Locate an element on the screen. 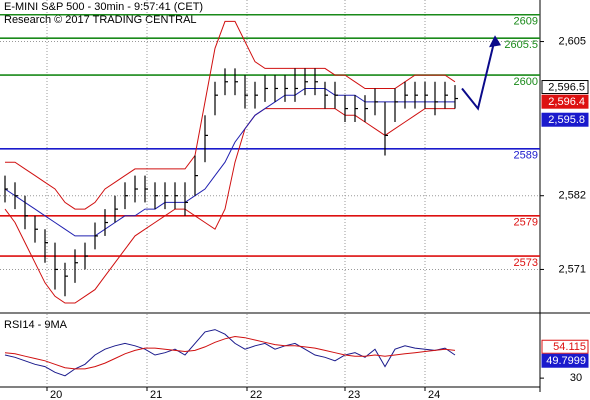 Image resolution: width=590 pixels, height=400 pixels. projection-line is located at coordinates (478, 74).